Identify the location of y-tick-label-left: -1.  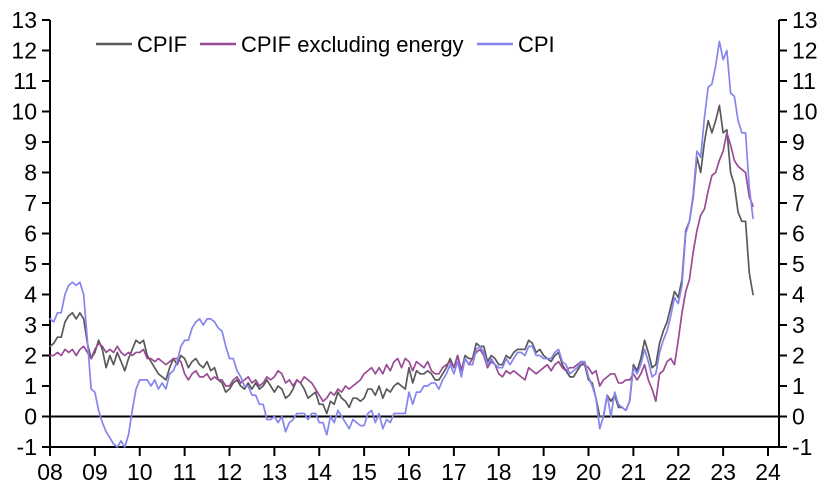
(27, 447).